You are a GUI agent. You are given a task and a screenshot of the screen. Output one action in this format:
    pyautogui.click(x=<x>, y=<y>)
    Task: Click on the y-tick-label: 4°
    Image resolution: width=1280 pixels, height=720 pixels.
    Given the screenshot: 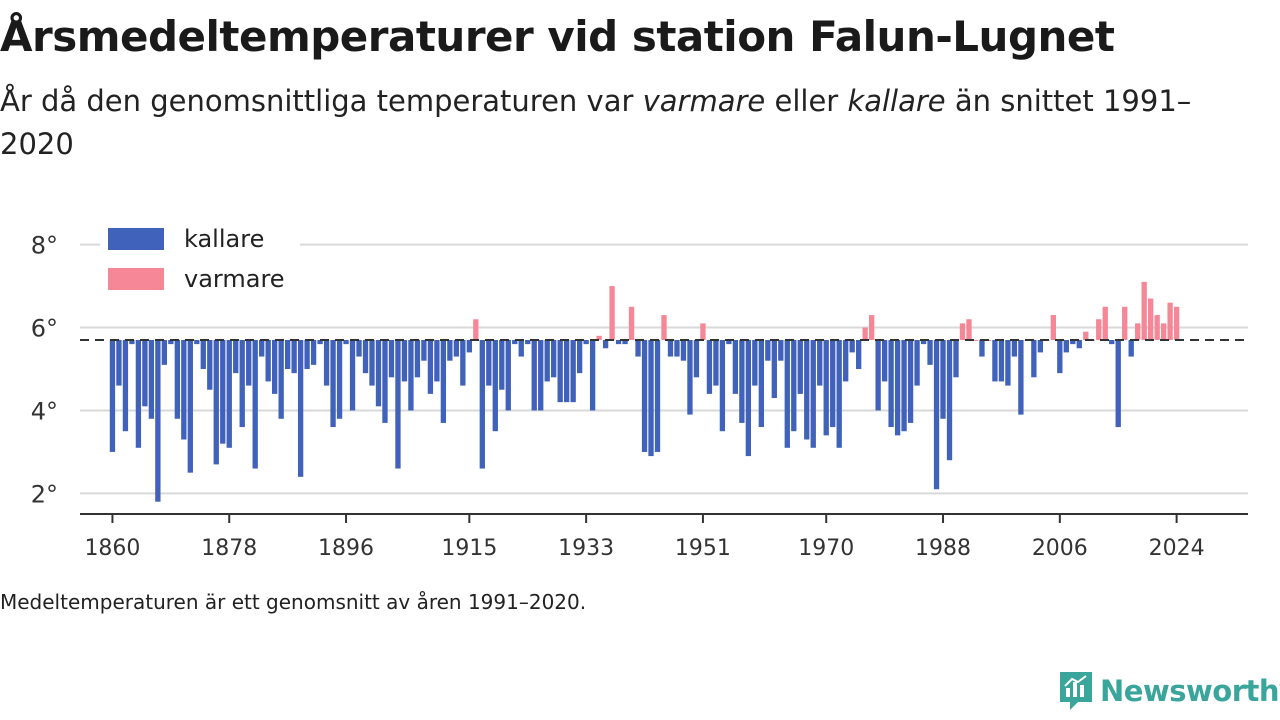 What is the action you would take?
    pyautogui.click(x=44, y=411)
    